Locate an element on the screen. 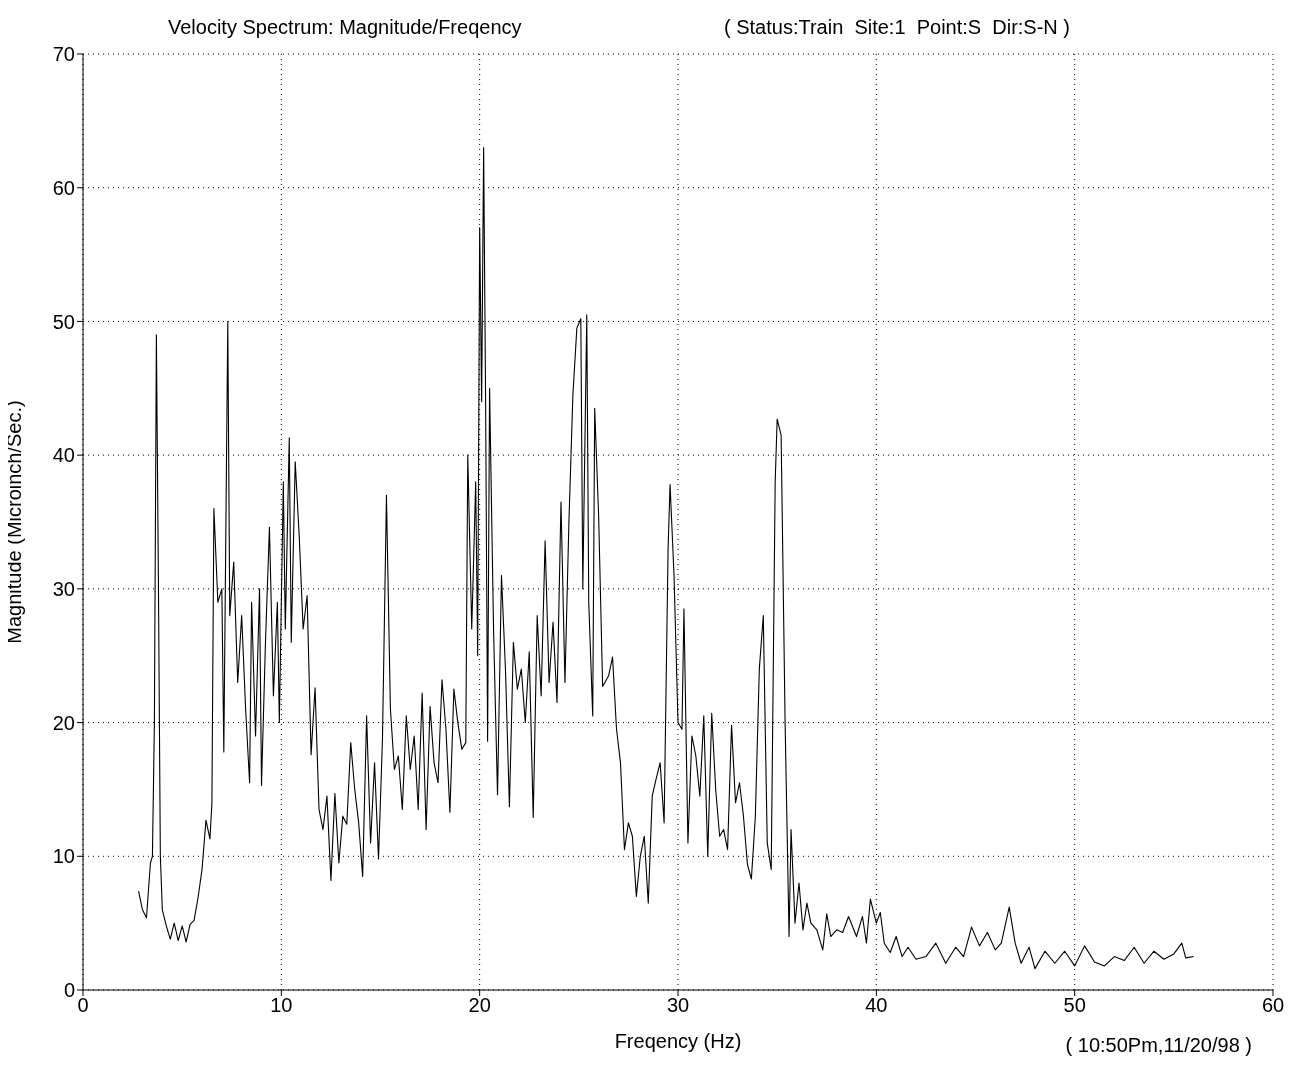 The image size is (1308, 1072). y-tick-label: 0 is located at coordinates (69, 990).